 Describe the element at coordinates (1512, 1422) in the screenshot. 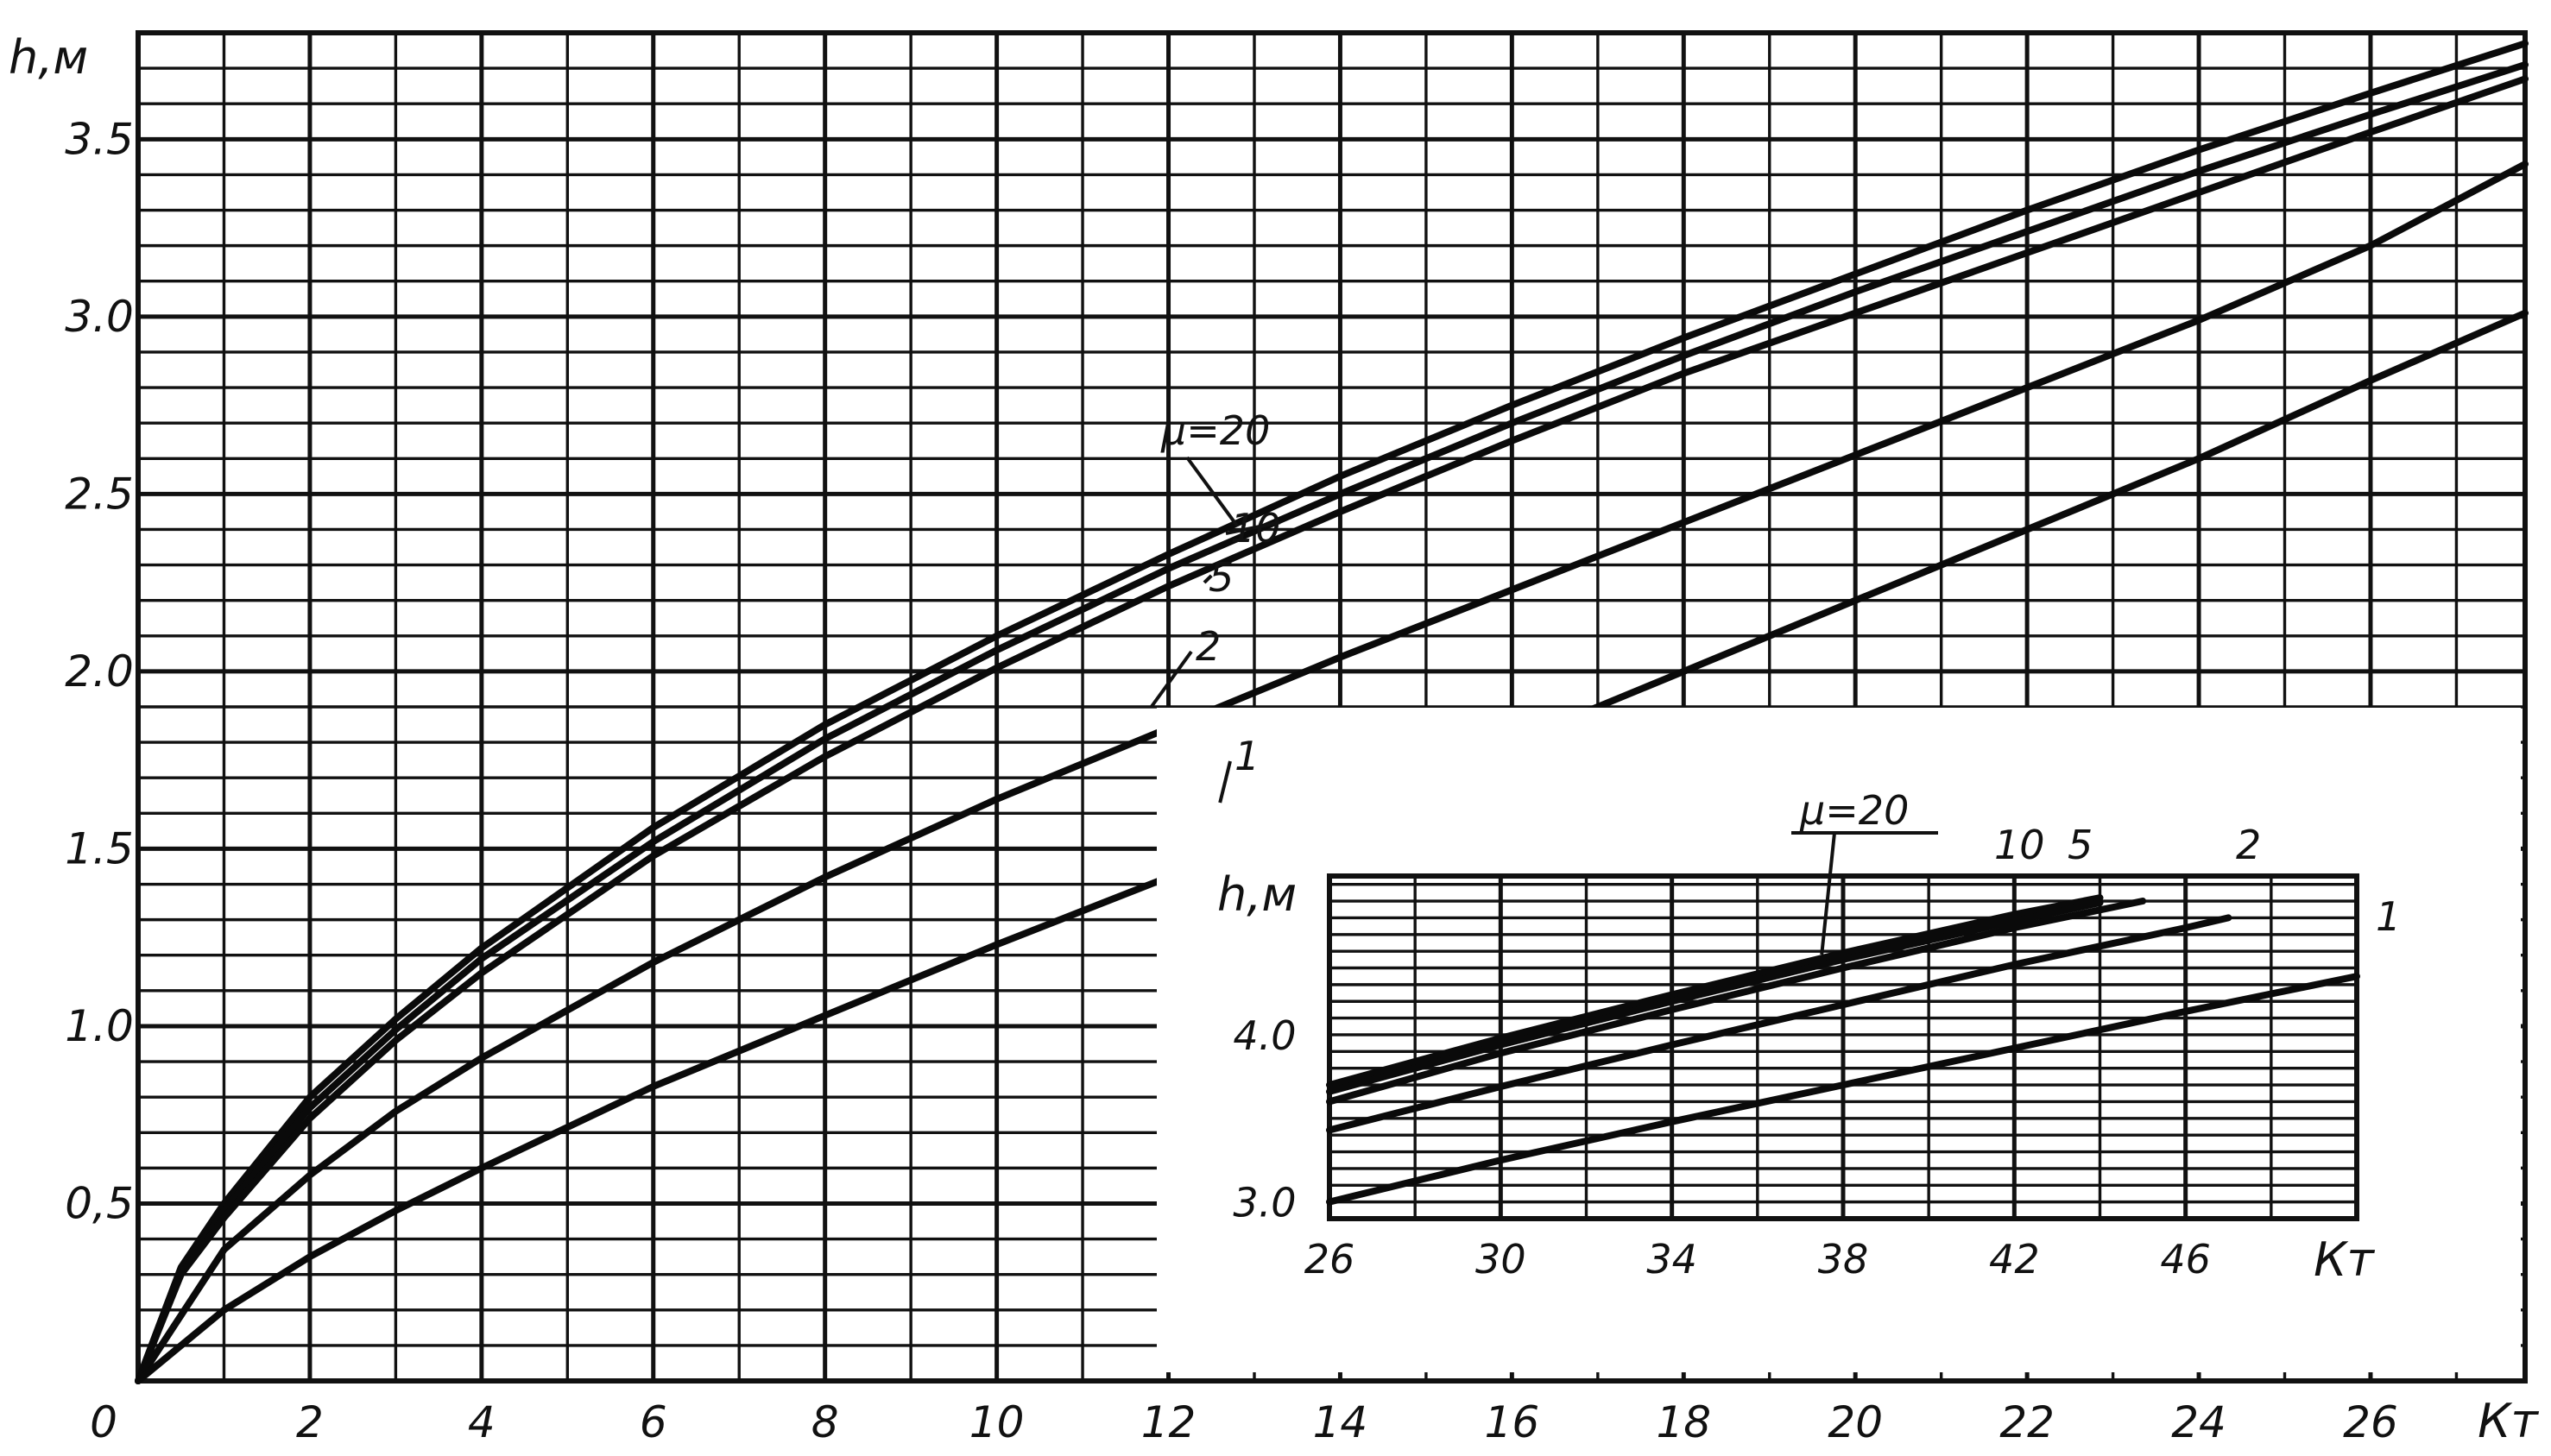

I see `x-tick-label: 16` at that location.